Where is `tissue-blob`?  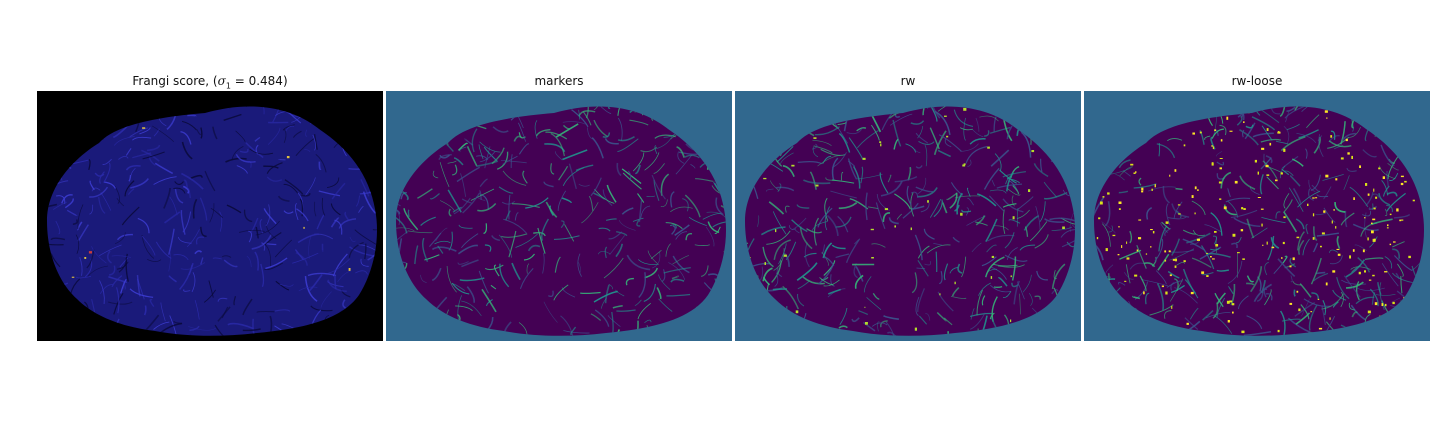
tissue-blob is located at coordinates (561, 221).